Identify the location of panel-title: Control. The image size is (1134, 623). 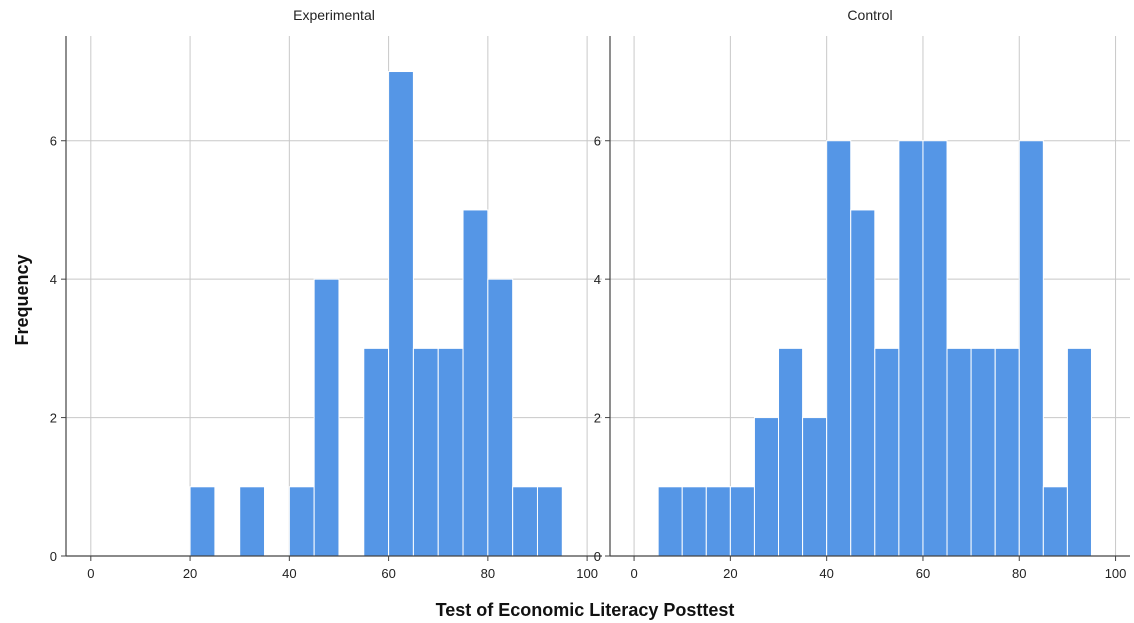
(869, 15).